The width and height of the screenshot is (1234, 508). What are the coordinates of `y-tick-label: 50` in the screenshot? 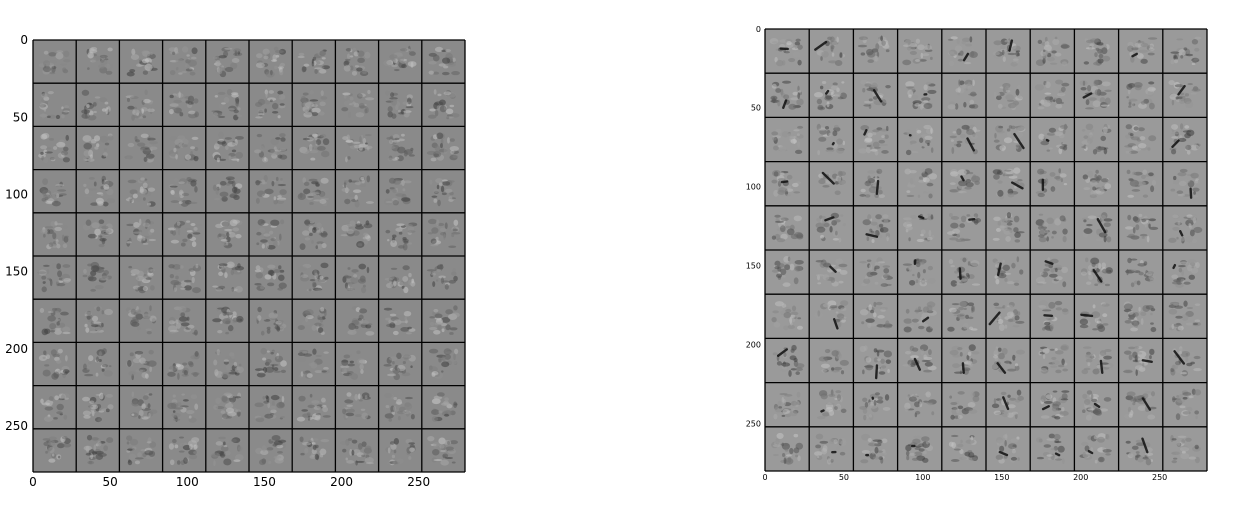 It's located at (20, 117).